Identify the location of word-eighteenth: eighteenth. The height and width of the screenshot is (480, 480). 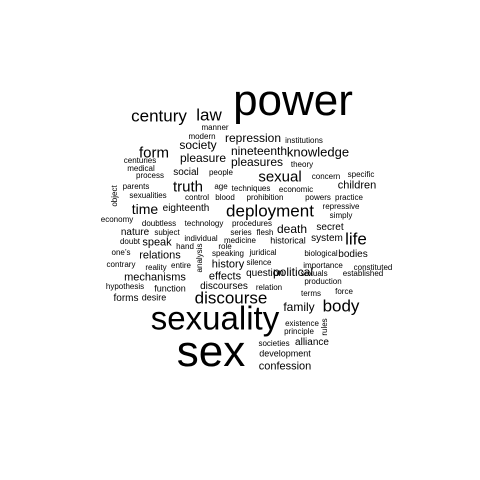
(186, 208).